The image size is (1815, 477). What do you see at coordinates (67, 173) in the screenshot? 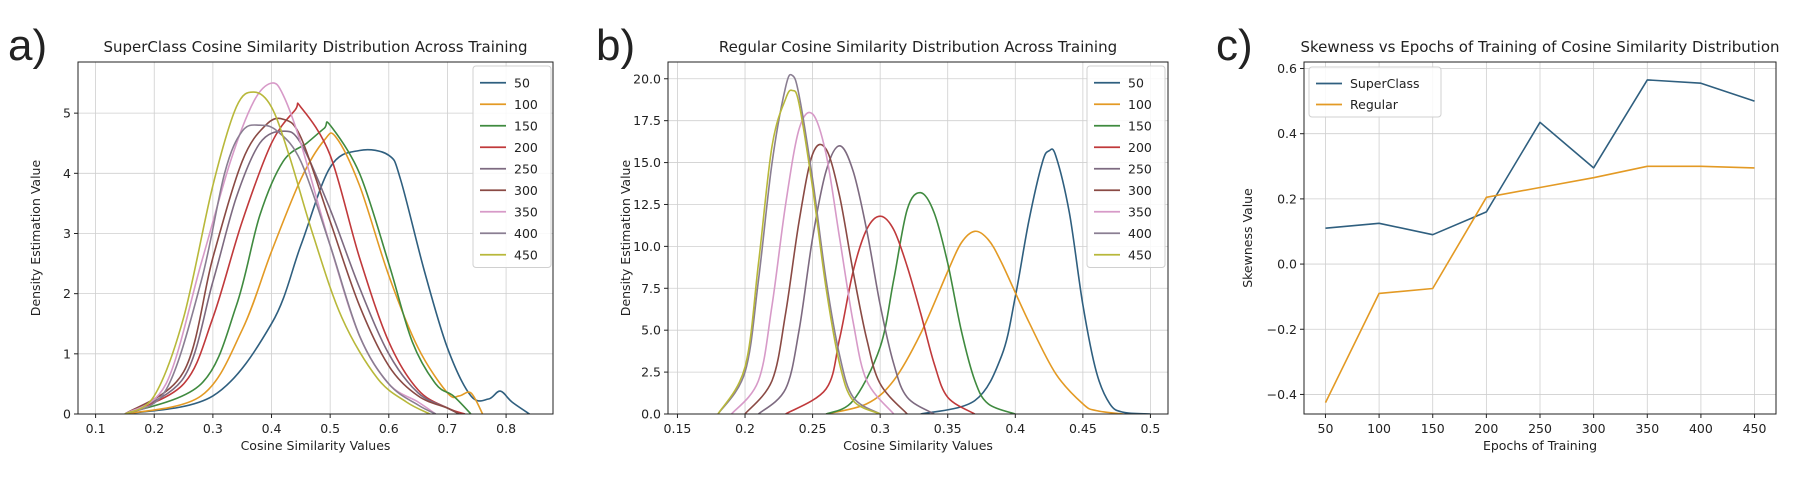
I see `y-tick-label: 4` at bounding box center [67, 173].